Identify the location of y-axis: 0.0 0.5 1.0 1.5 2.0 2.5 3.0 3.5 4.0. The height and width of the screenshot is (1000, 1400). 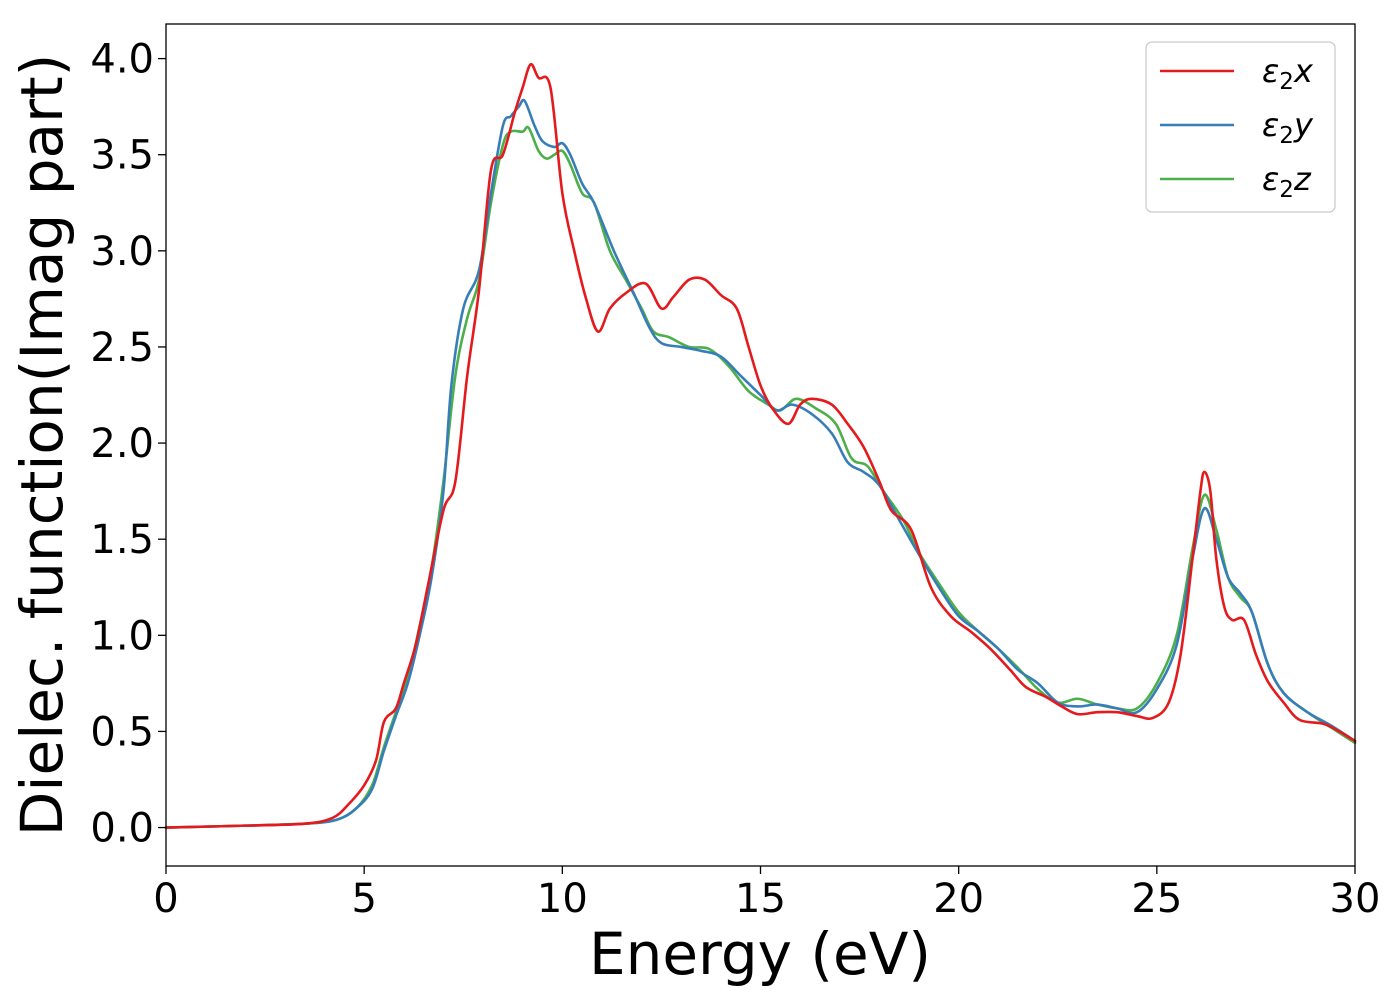
(128, 444).